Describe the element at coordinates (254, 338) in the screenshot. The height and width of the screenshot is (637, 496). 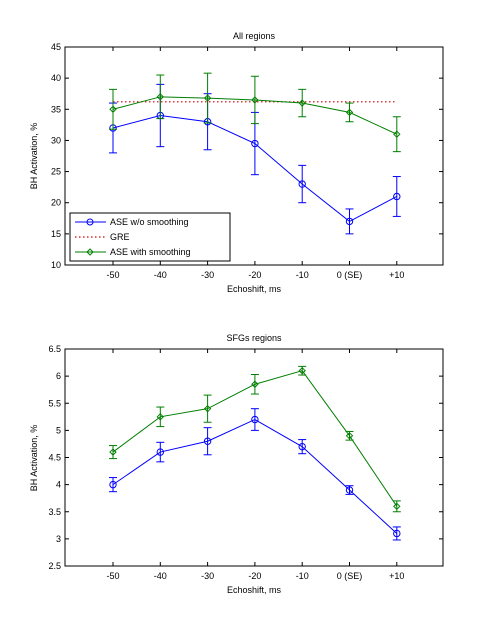
I see `panel-title: SFGs regions` at that location.